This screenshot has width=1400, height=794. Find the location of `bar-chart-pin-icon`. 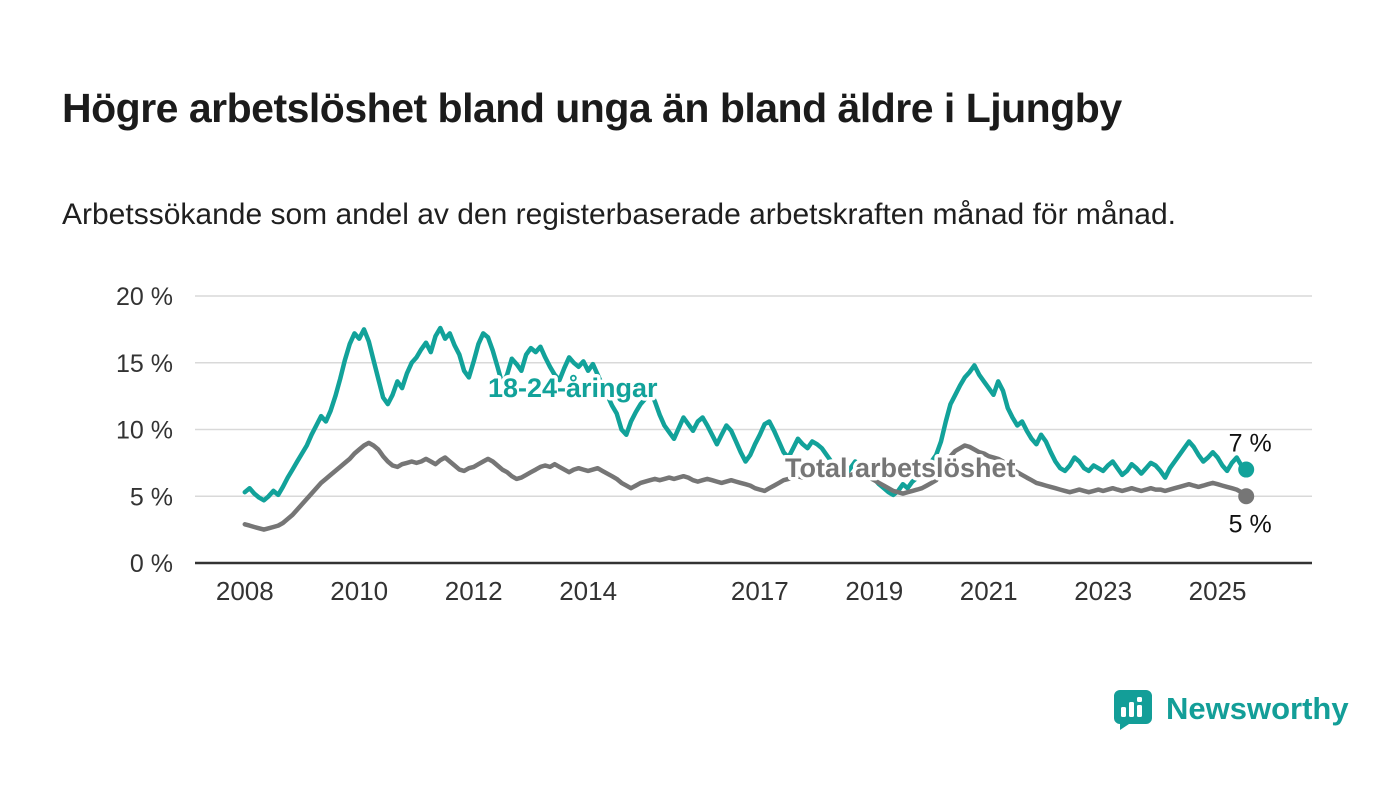

bar-chart-pin-icon is located at coordinates (1133, 710).